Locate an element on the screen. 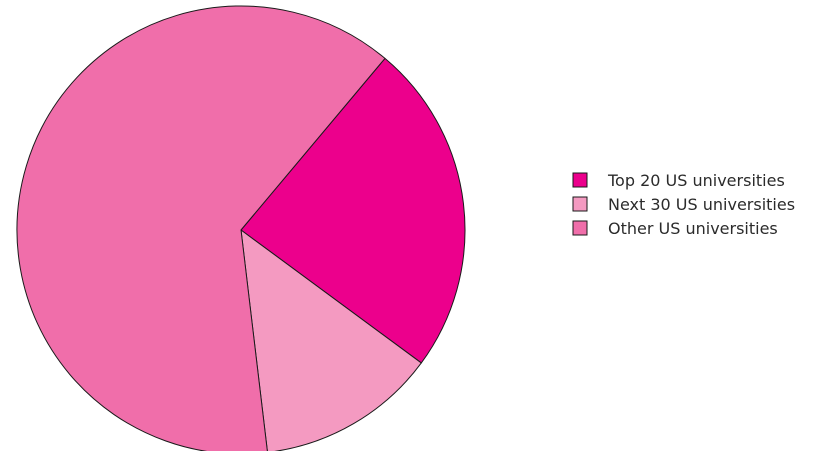 The width and height of the screenshot is (831, 451). legend-label-3: Other US universities is located at coordinates (693, 228).